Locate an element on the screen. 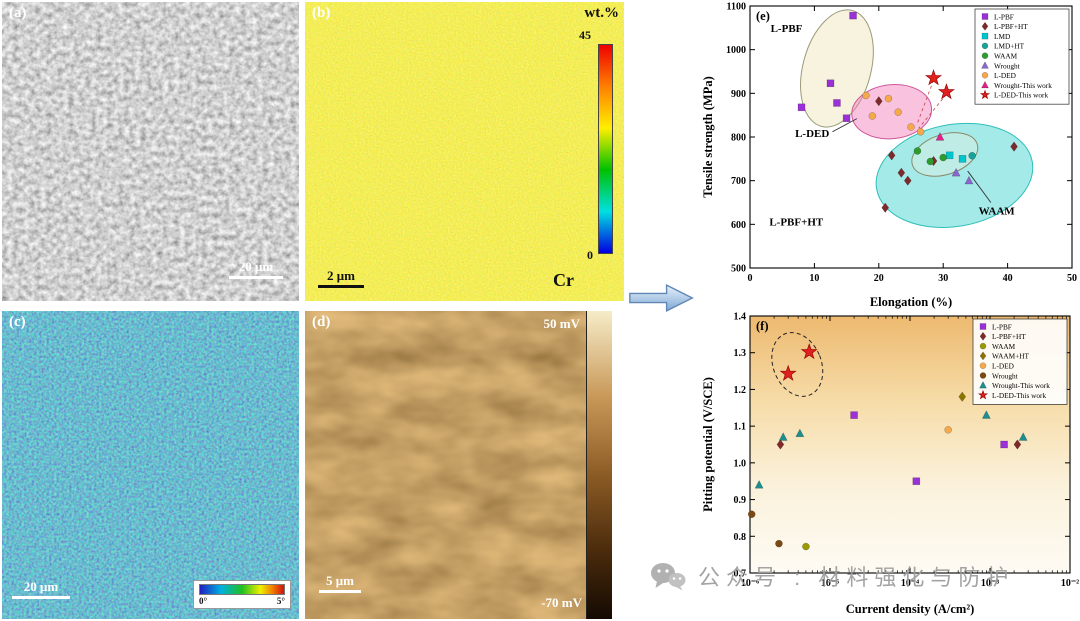 This screenshot has width=1080, height=621. chart-e-xlabel: Elongation (%) is located at coordinates (911, 302).